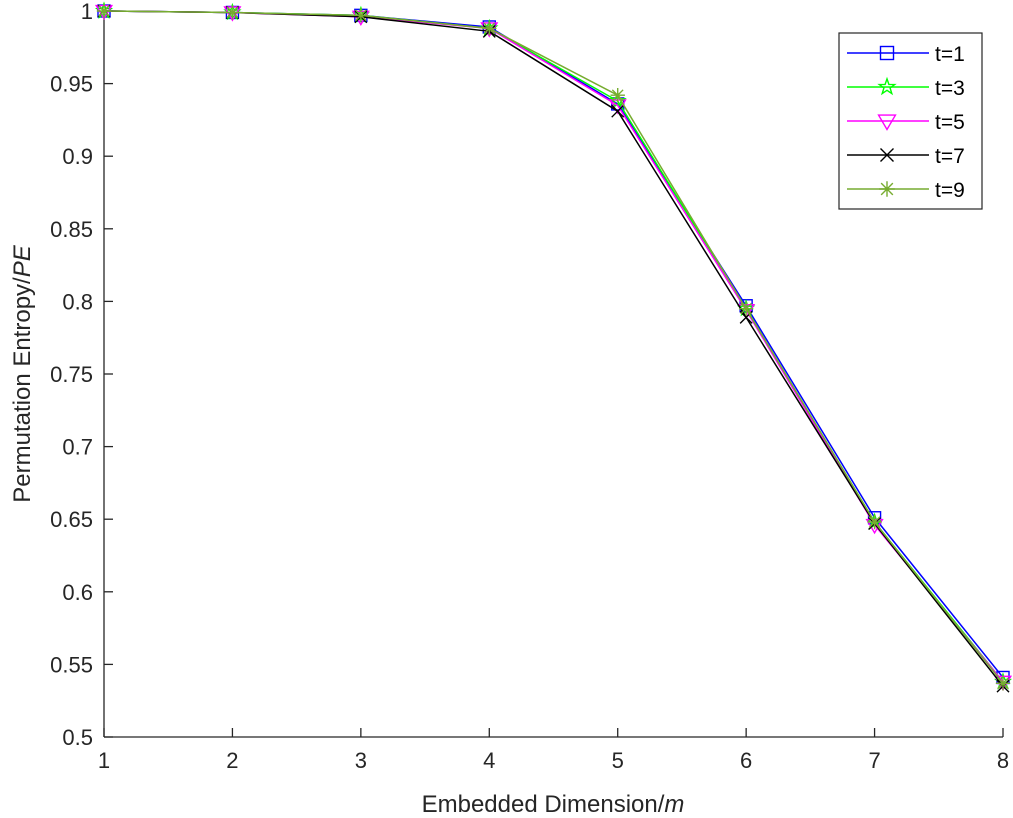  I want to click on legend-item: t=3, so click(906, 88).